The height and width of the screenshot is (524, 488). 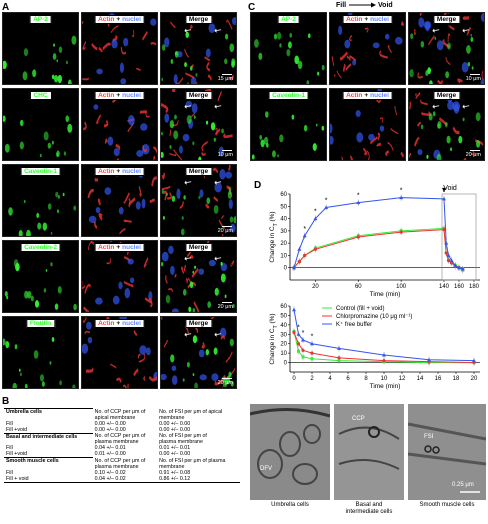 What do you see at coordinates (447, 505) in the screenshot?
I see `em-caption-smooth: Smooth muscle cells` at bounding box center [447, 505].